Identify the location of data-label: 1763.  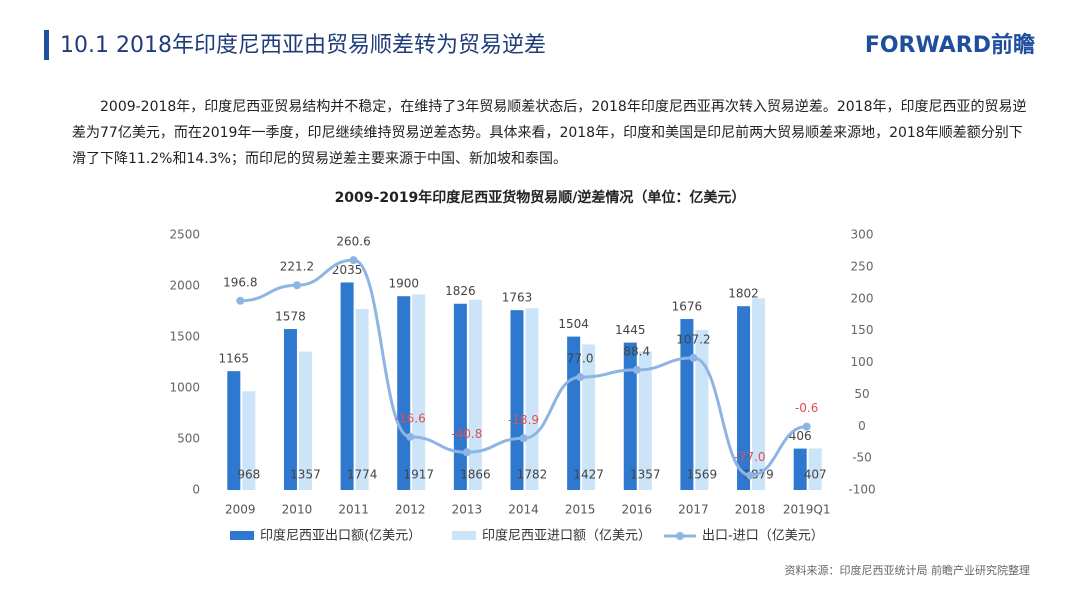
(517, 298).